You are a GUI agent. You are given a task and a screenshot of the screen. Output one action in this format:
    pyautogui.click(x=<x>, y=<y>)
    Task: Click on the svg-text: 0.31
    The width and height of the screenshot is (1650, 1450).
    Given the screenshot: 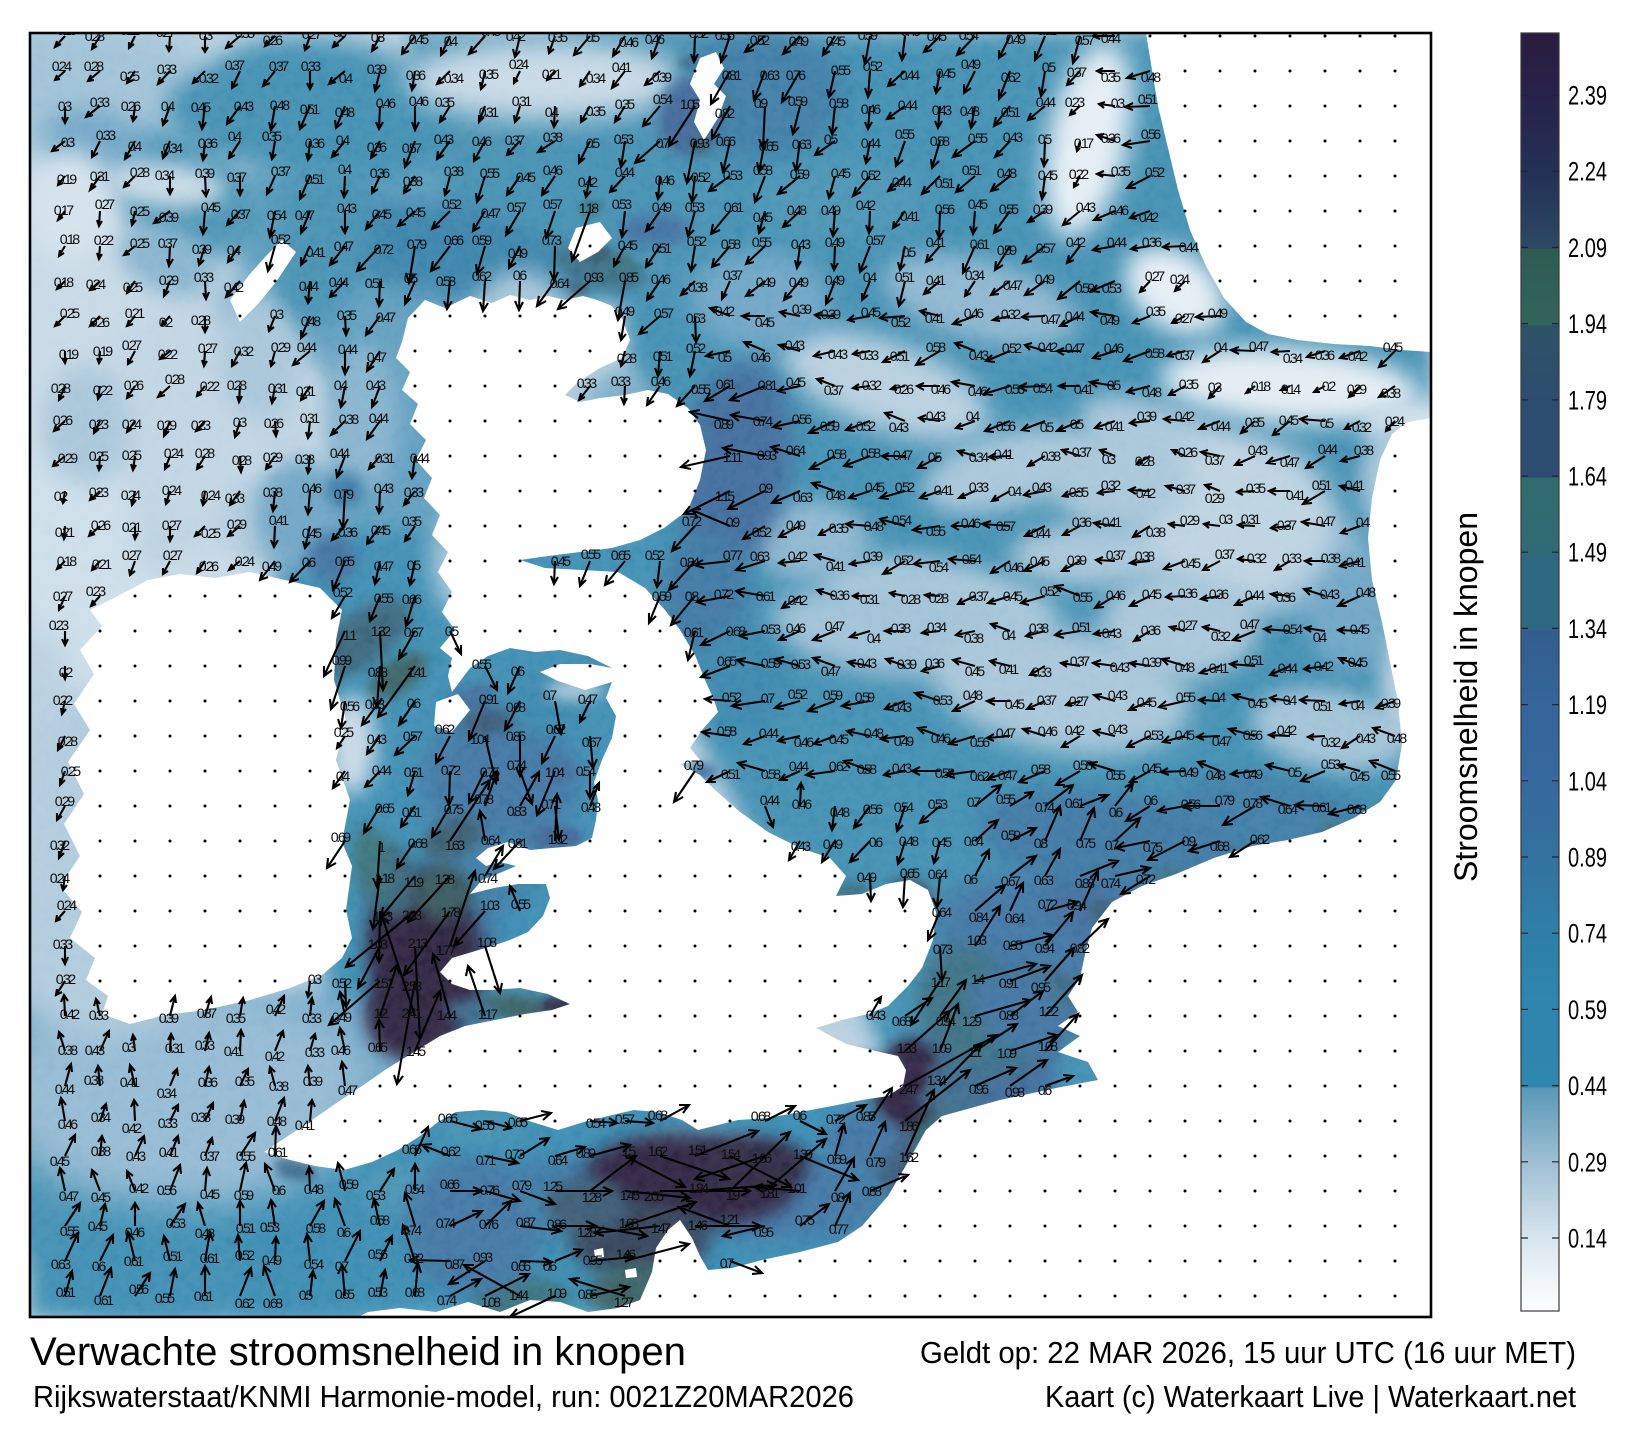 What is the action you would take?
    pyautogui.click(x=385, y=459)
    